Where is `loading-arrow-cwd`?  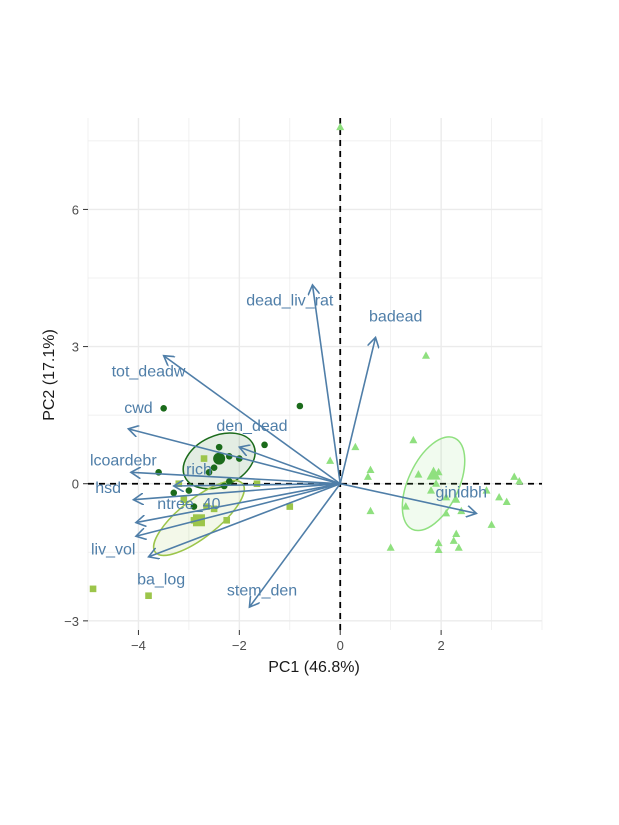 loading-arrow-cwd is located at coordinates (234, 457).